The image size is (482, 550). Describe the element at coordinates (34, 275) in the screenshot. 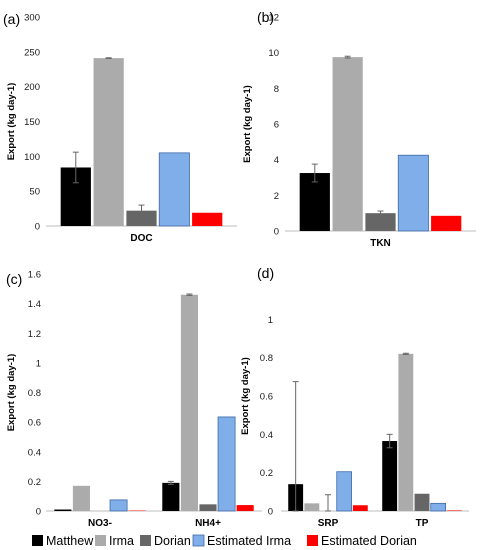

I see `y-tick-label: 1.6` at that location.